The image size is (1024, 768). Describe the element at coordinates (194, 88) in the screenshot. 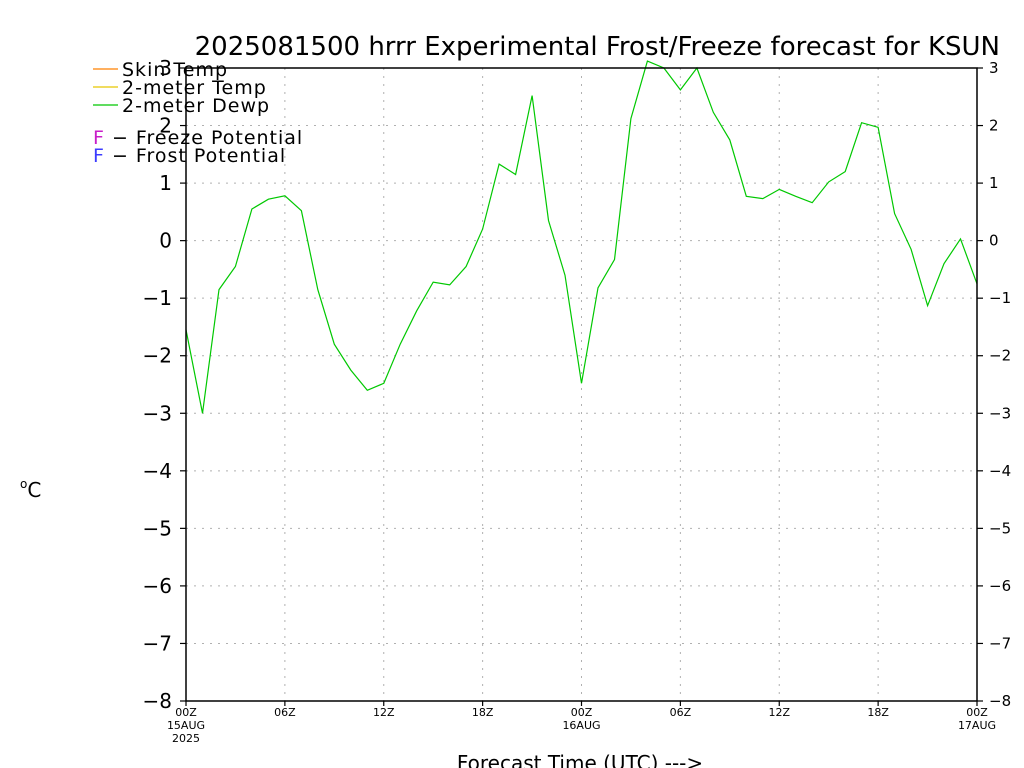

I see `legend-entry-label: 2-meter Temp` at that location.